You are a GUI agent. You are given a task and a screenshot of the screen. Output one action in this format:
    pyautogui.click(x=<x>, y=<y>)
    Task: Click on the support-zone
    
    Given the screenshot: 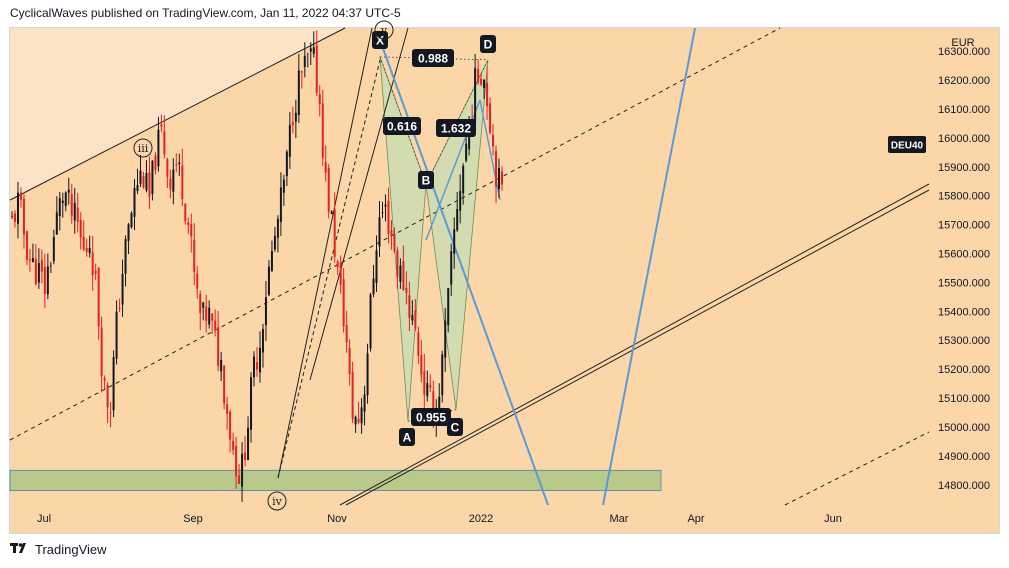 What is the action you would take?
    pyautogui.click(x=335, y=480)
    